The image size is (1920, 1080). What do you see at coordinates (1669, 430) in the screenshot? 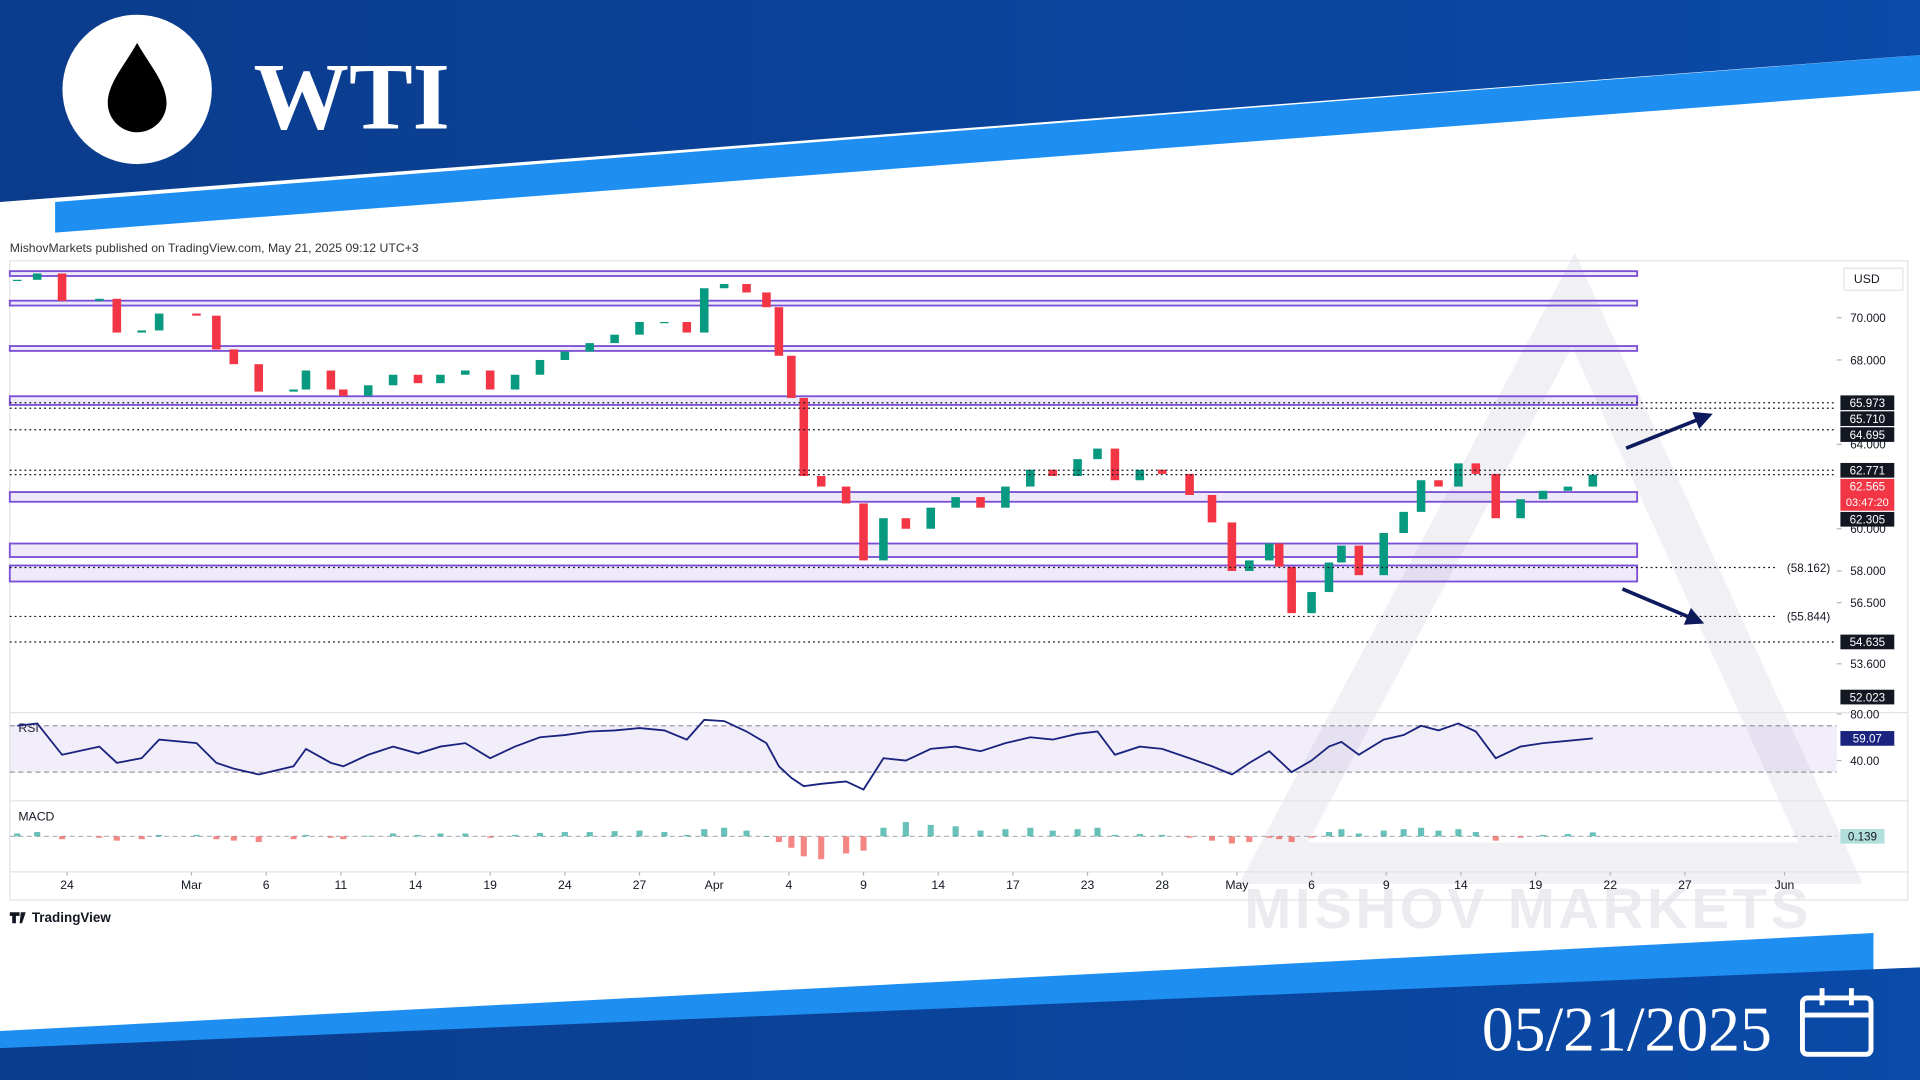
I see `arrow-up` at bounding box center [1669, 430].